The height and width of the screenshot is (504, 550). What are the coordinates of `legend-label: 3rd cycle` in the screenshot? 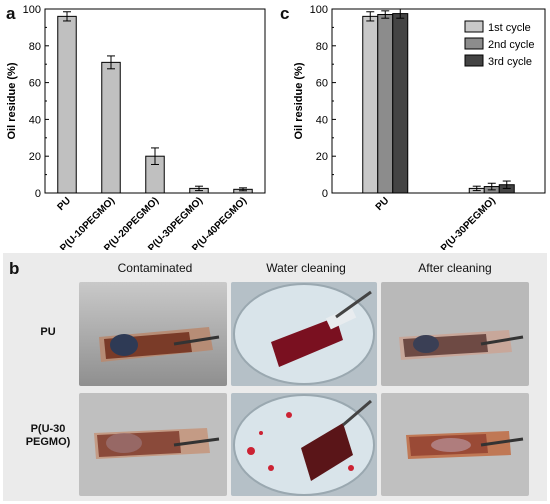 It's located at (510, 62).